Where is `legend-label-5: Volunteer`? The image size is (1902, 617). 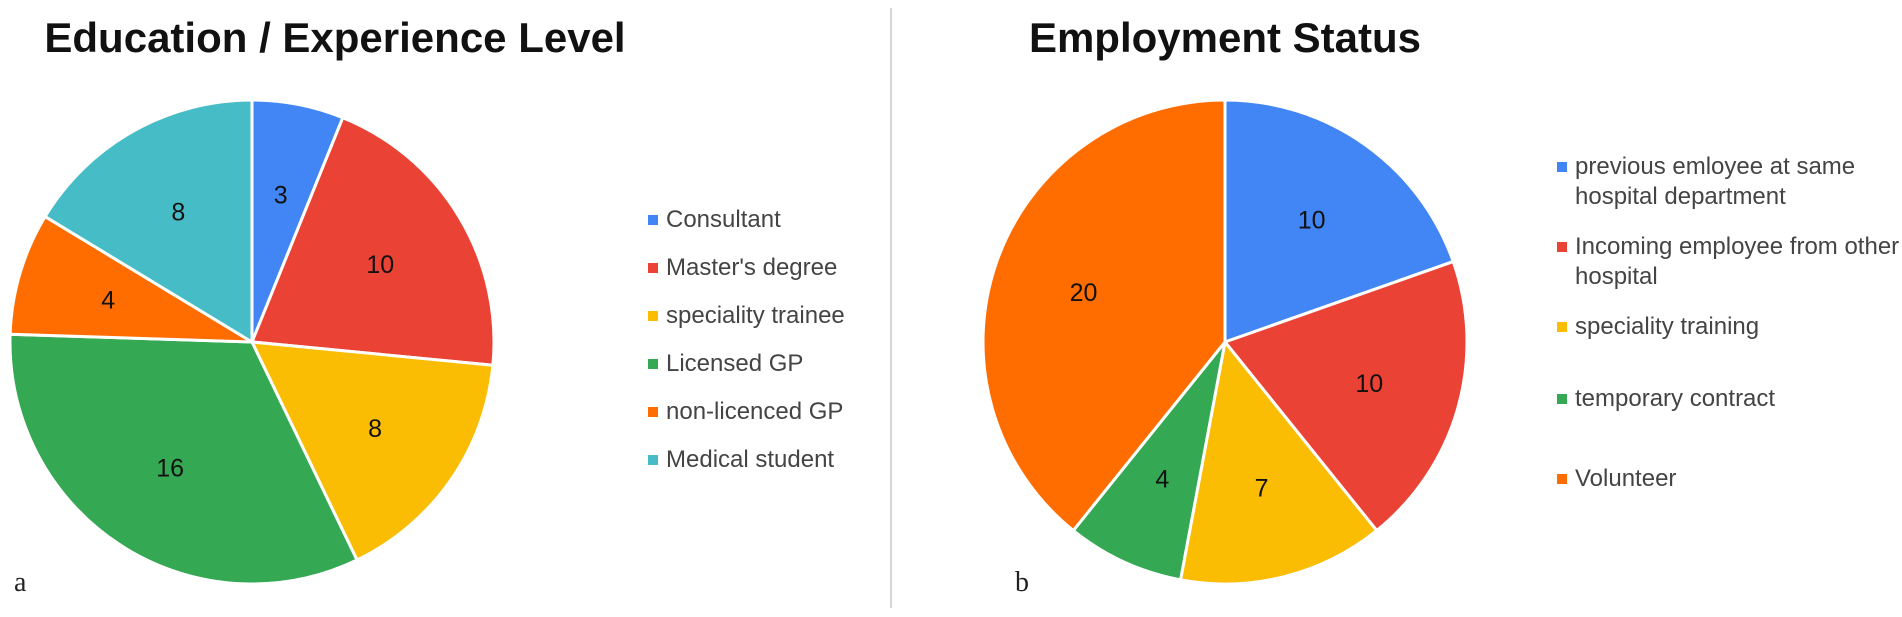 legend-label-5: Volunteer is located at coordinates (1626, 478).